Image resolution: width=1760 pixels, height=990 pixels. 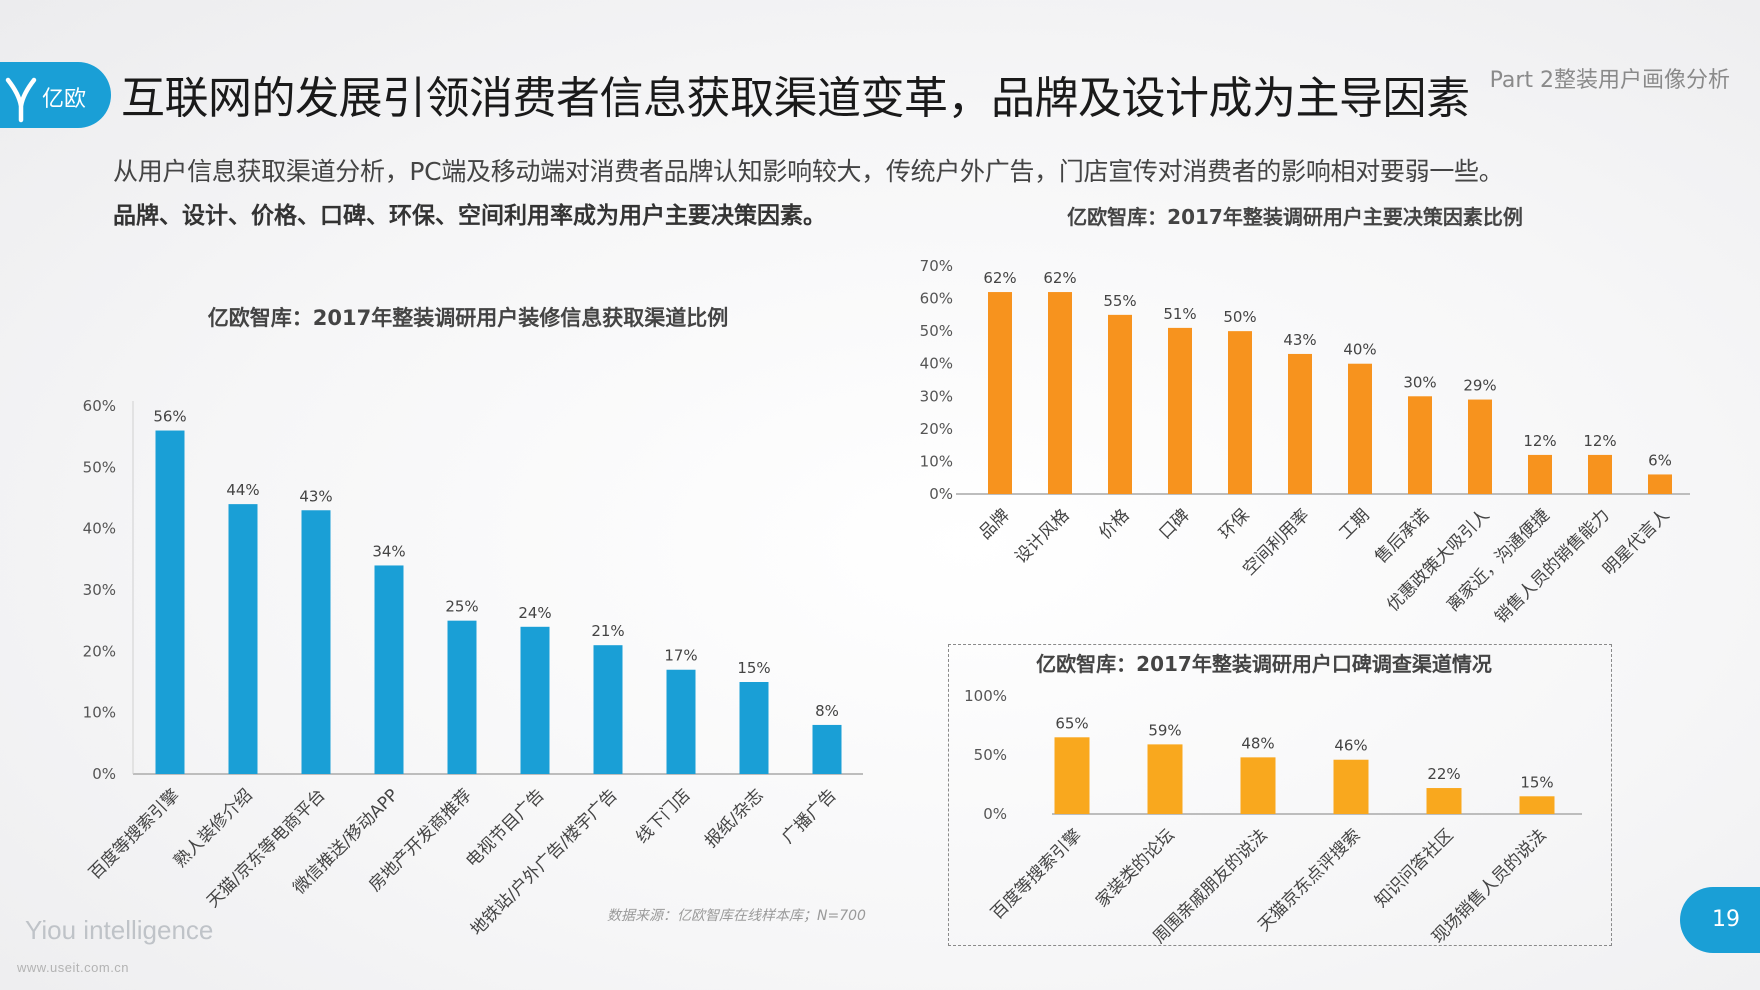 What do you see at coordinates (461, 607) in the screenshot?
I see `channels-data-label: 25%` at bounding box center [461, 607].